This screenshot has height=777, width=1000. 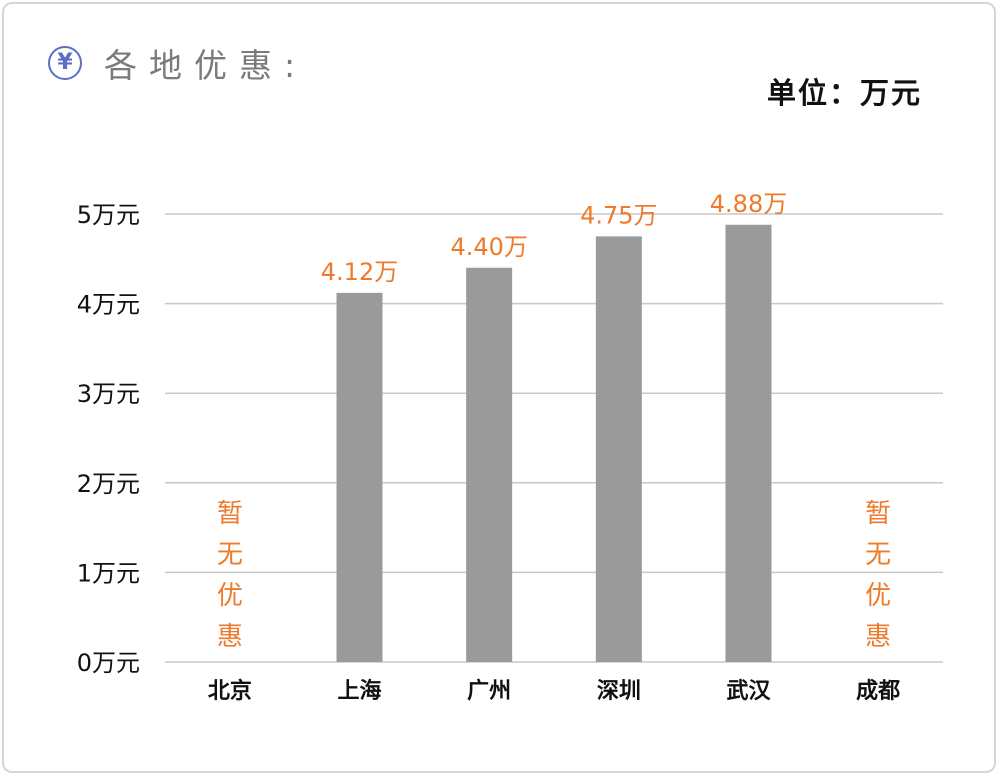 What do you see at coordinates (488, 247) in the screenshot?
I see `data-label: 4.40万` at bounding box center [488, 247].